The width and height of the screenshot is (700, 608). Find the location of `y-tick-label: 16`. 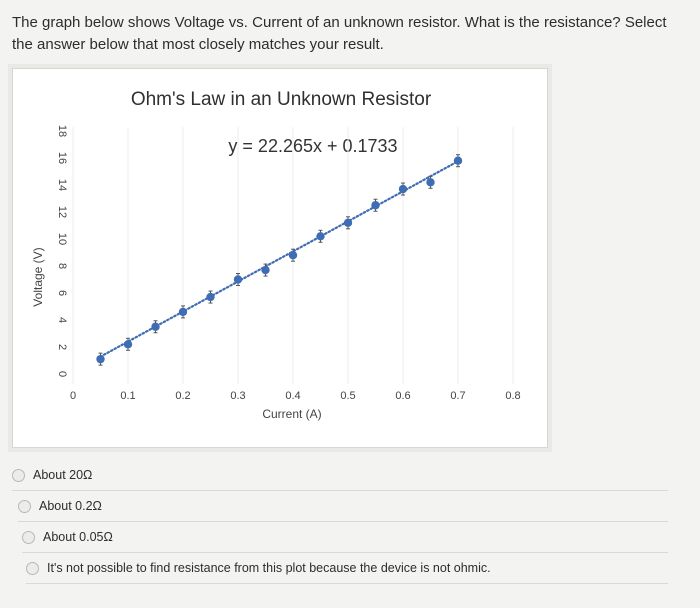

y-tick-label: 16 is located at coordinates (62, 158).